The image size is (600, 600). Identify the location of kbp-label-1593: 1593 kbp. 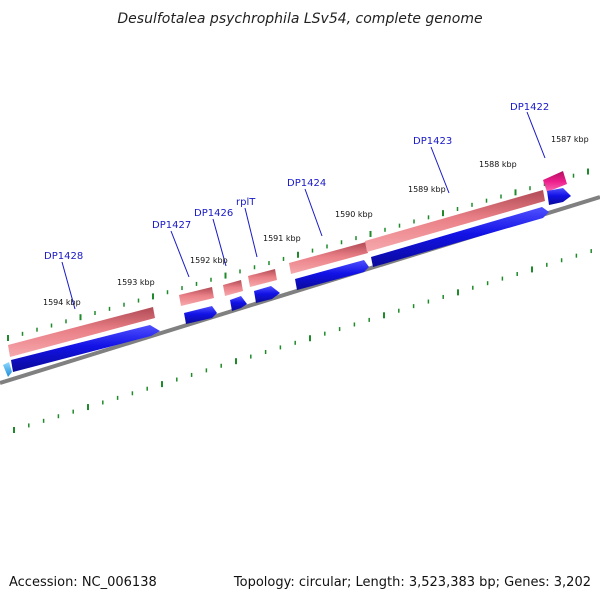
(136, 282).